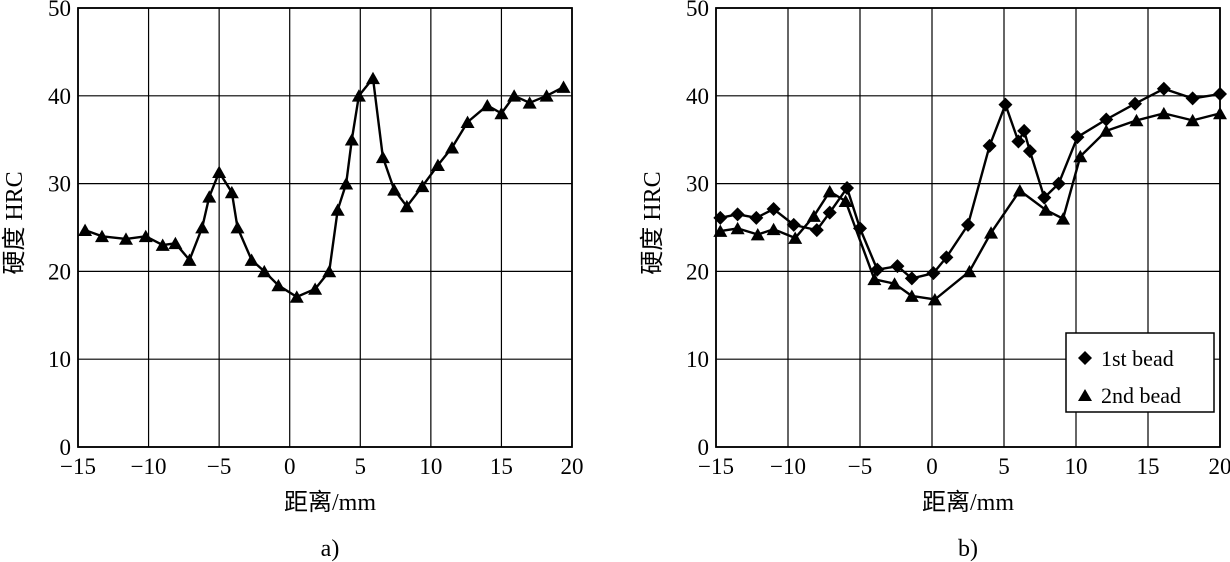 The image size is (1230, 562). I want to click on diamond-marker-icon, so click(1085, 358).